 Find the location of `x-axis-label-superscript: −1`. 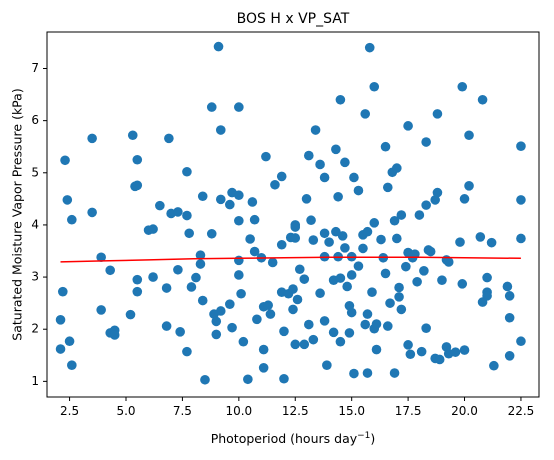

x-axis-label-superscript: −1 is located at coordinates (363, 436).